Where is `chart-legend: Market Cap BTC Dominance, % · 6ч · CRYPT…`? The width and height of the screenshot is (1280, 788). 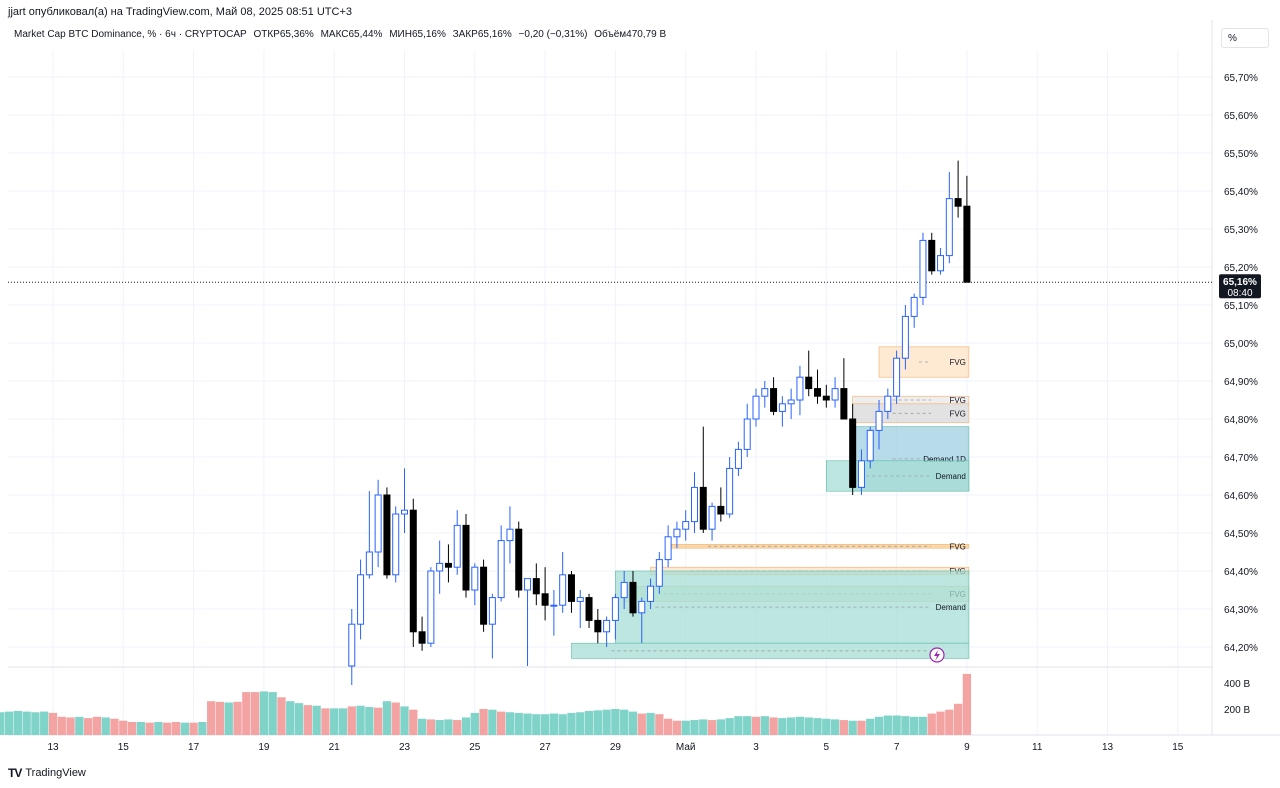 chart-legend: Market Cap BTC Dominance, % · 6ч · CRYPT… is located at coordinates (342, 34).